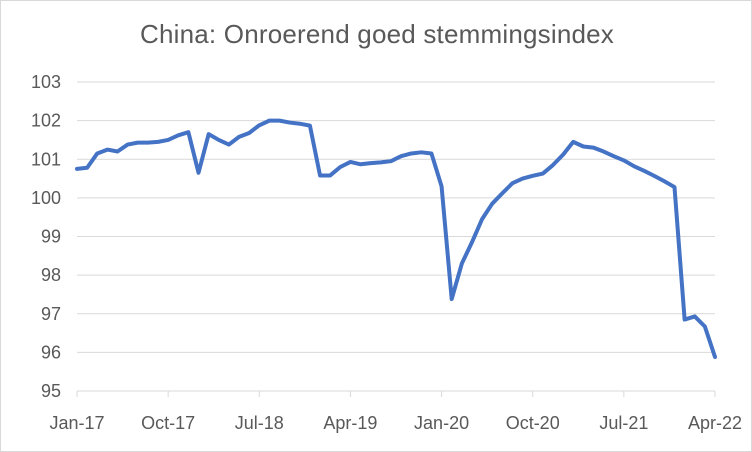  I want to click on y-tick-label: 99, so click(51, 237).